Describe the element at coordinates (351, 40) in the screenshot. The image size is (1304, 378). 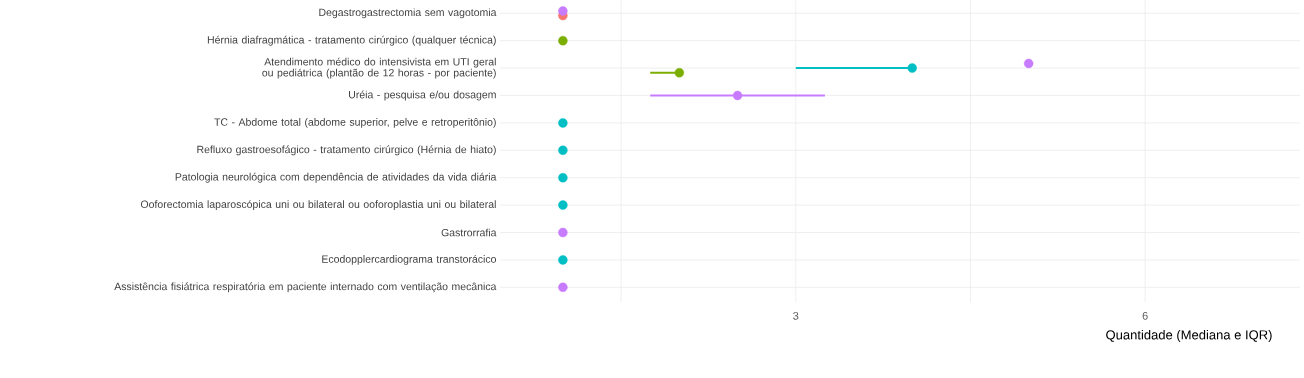
I see `y-tick-label: Hérnia diafragmática - tratamento cirúrgico (qualquer técnica)` at that location.